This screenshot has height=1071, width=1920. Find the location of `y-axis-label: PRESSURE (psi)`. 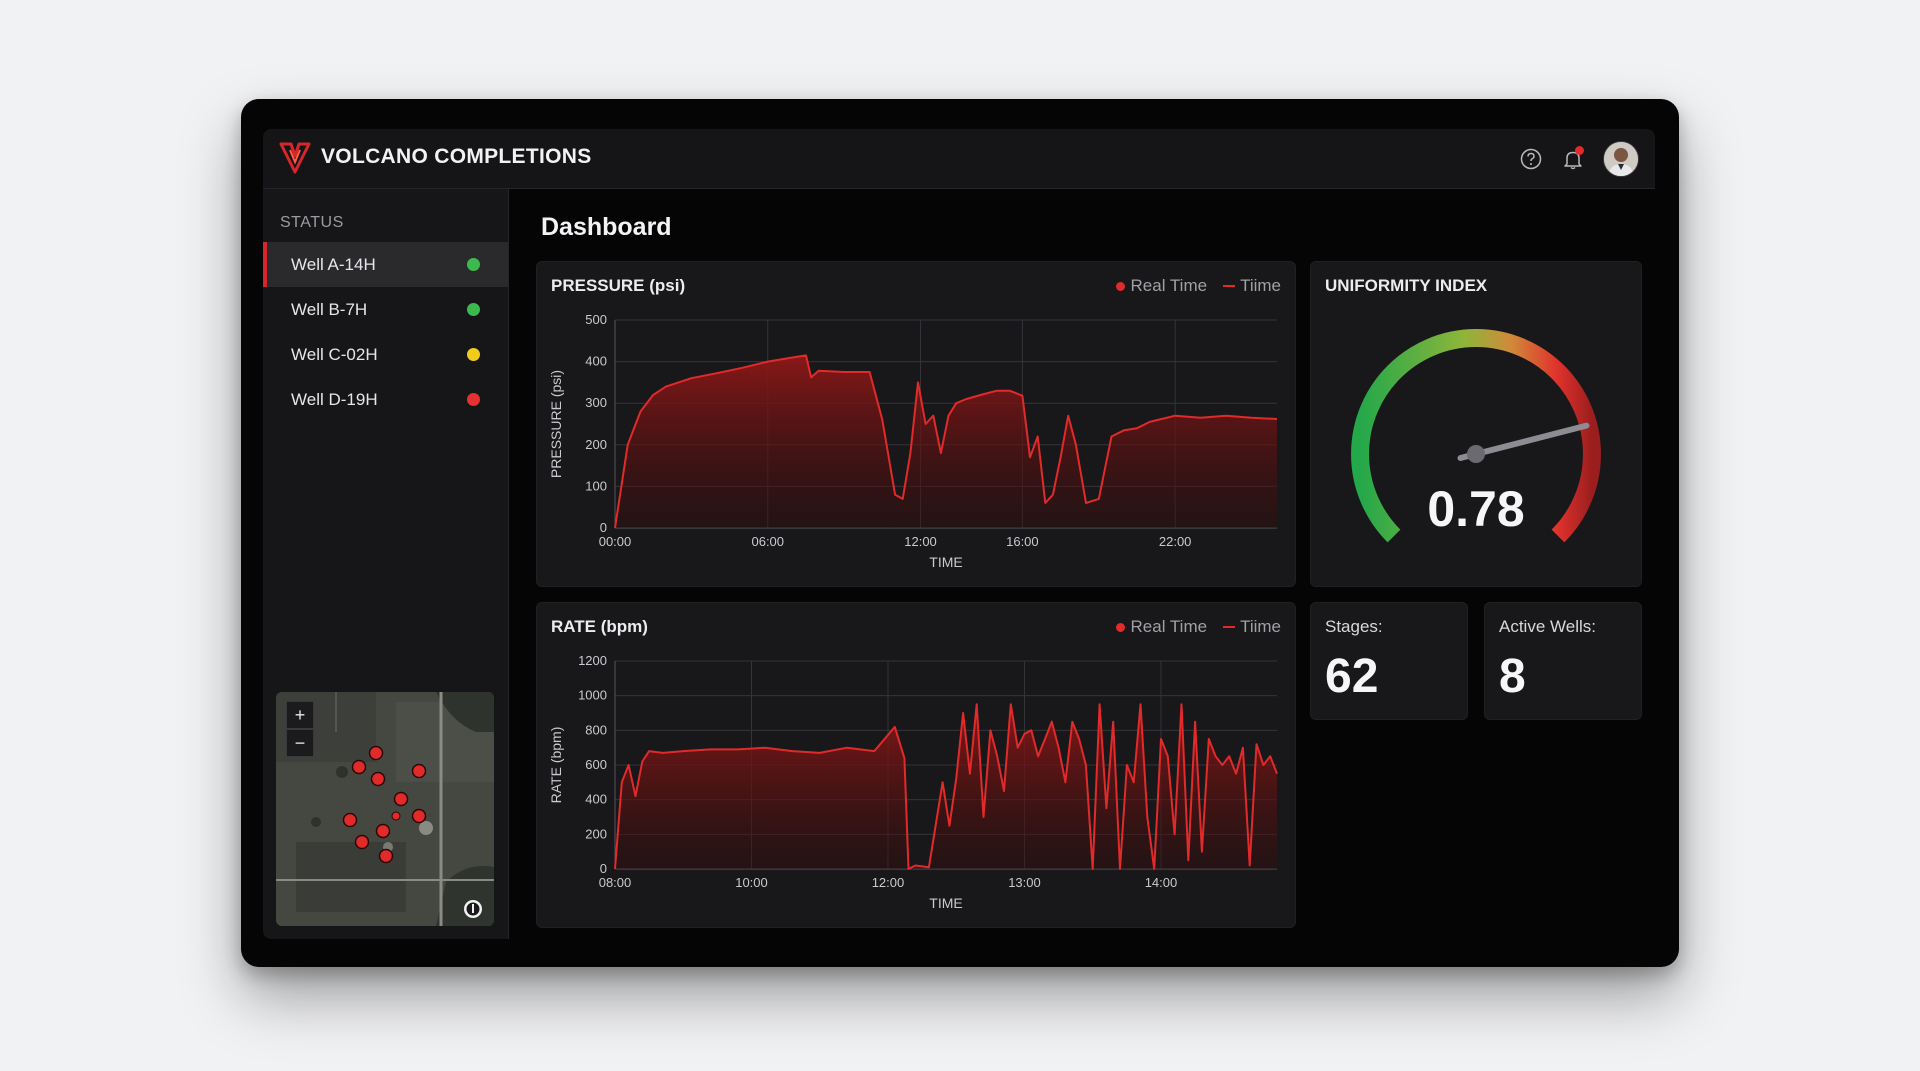

y-axis-label: PRESSURE (psi) is located at coordinates (556, 424).